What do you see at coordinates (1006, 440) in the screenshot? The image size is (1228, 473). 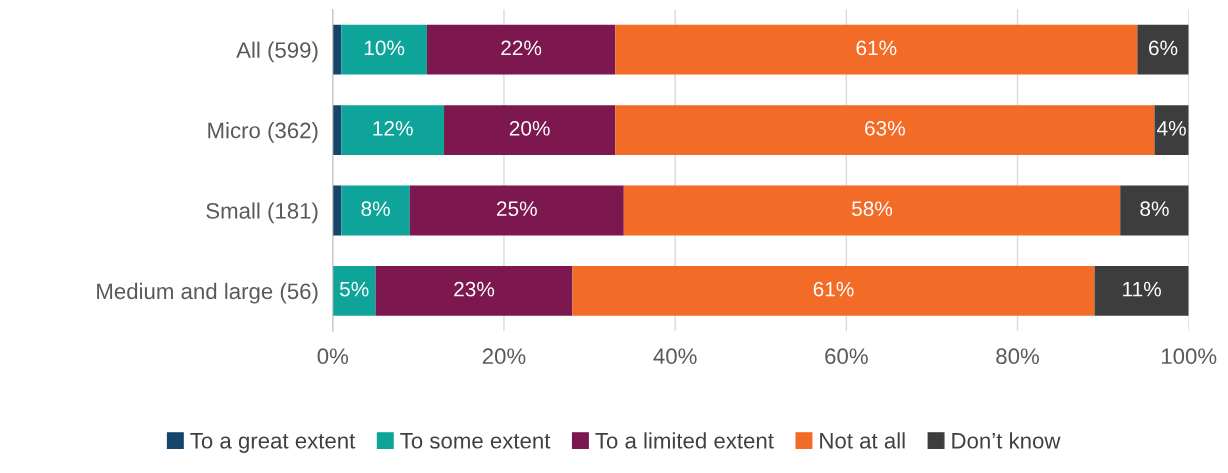 I see `legend-label: Don’t know` at bounding box center [1006, 440].